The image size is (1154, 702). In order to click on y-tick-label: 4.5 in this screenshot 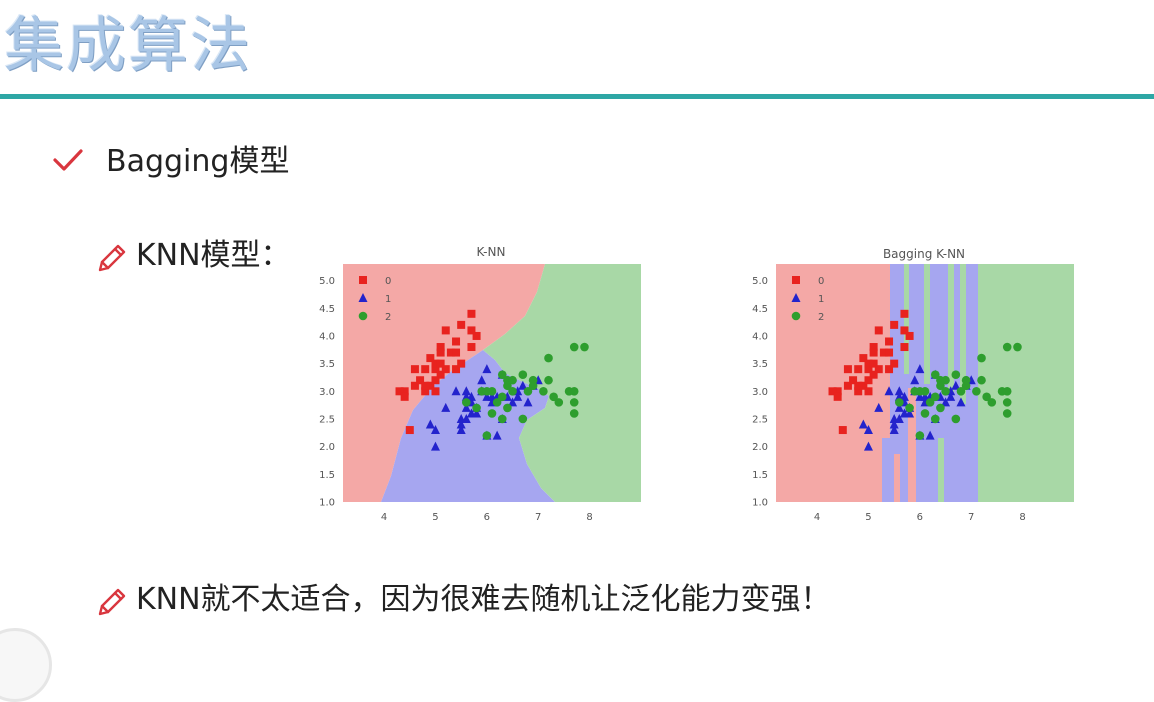, I will do `click(760, 309)`.